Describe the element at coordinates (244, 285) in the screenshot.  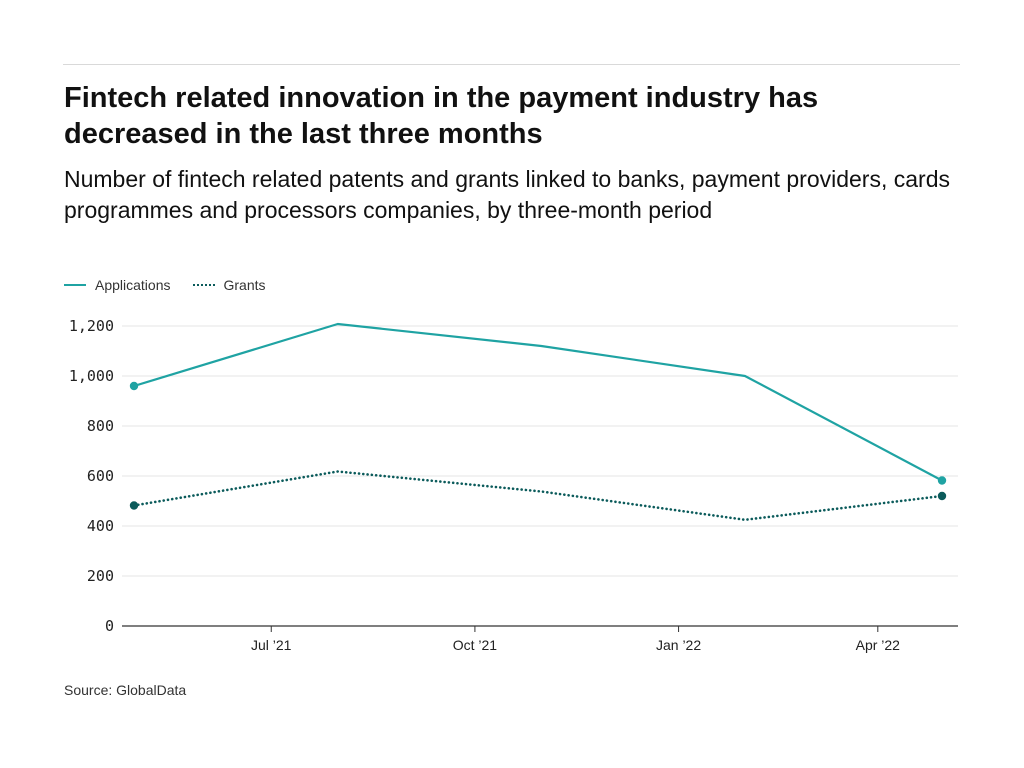
I see `legend-label-grants: Grants` at that location.